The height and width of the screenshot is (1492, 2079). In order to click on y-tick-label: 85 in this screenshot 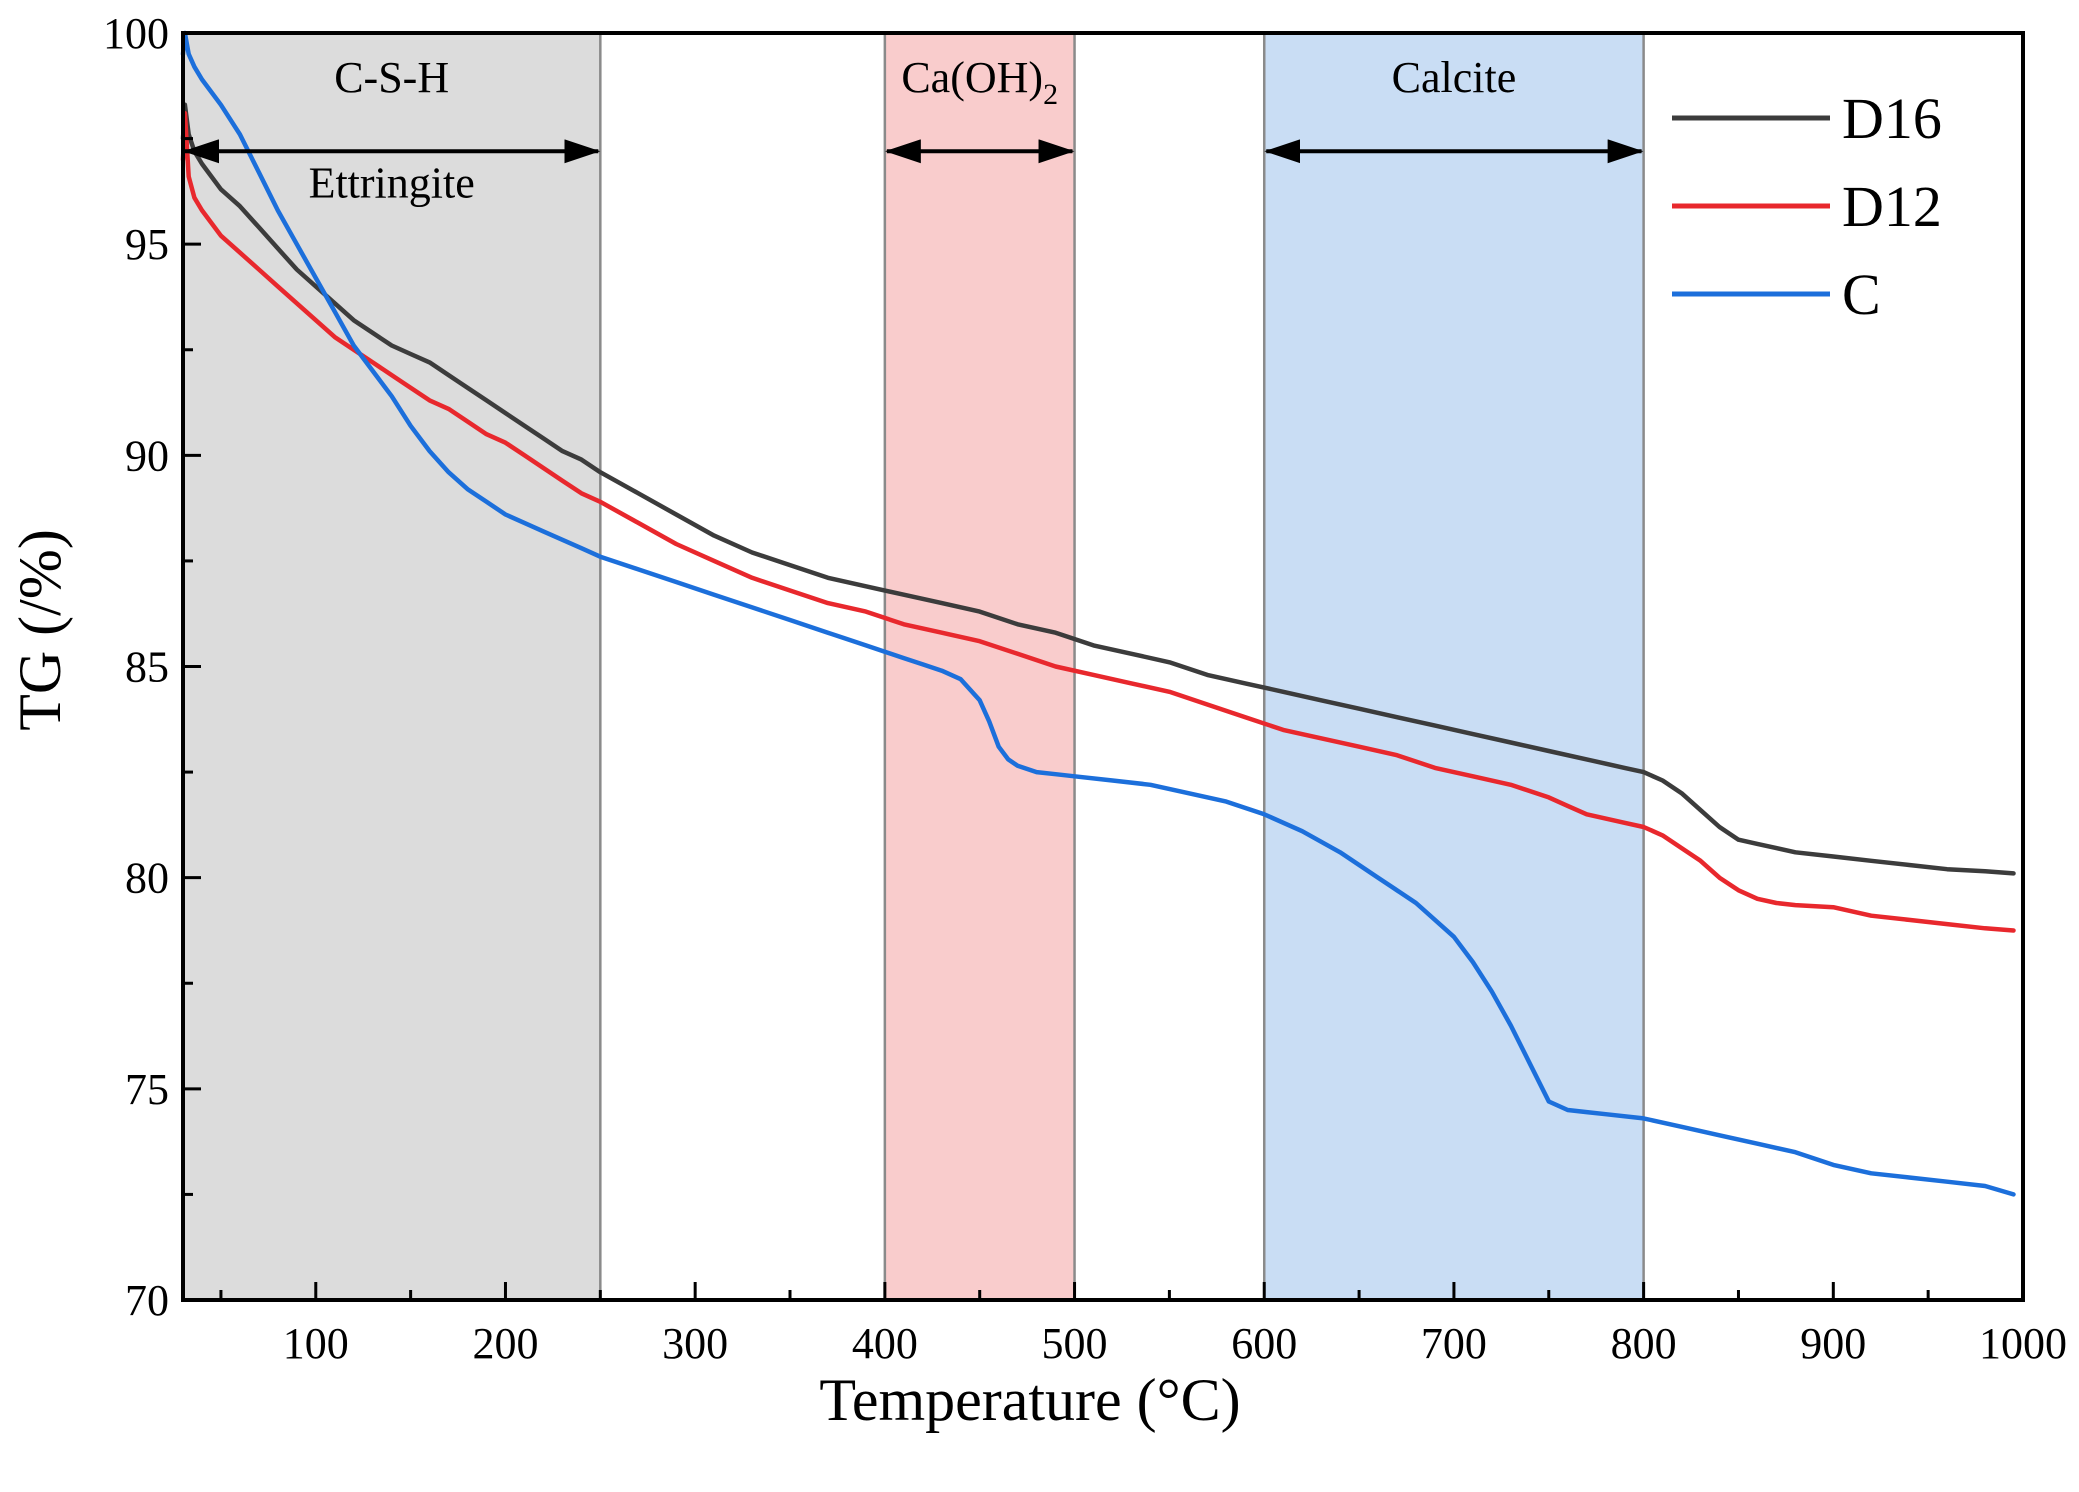, I will do `click(147, 667)`.